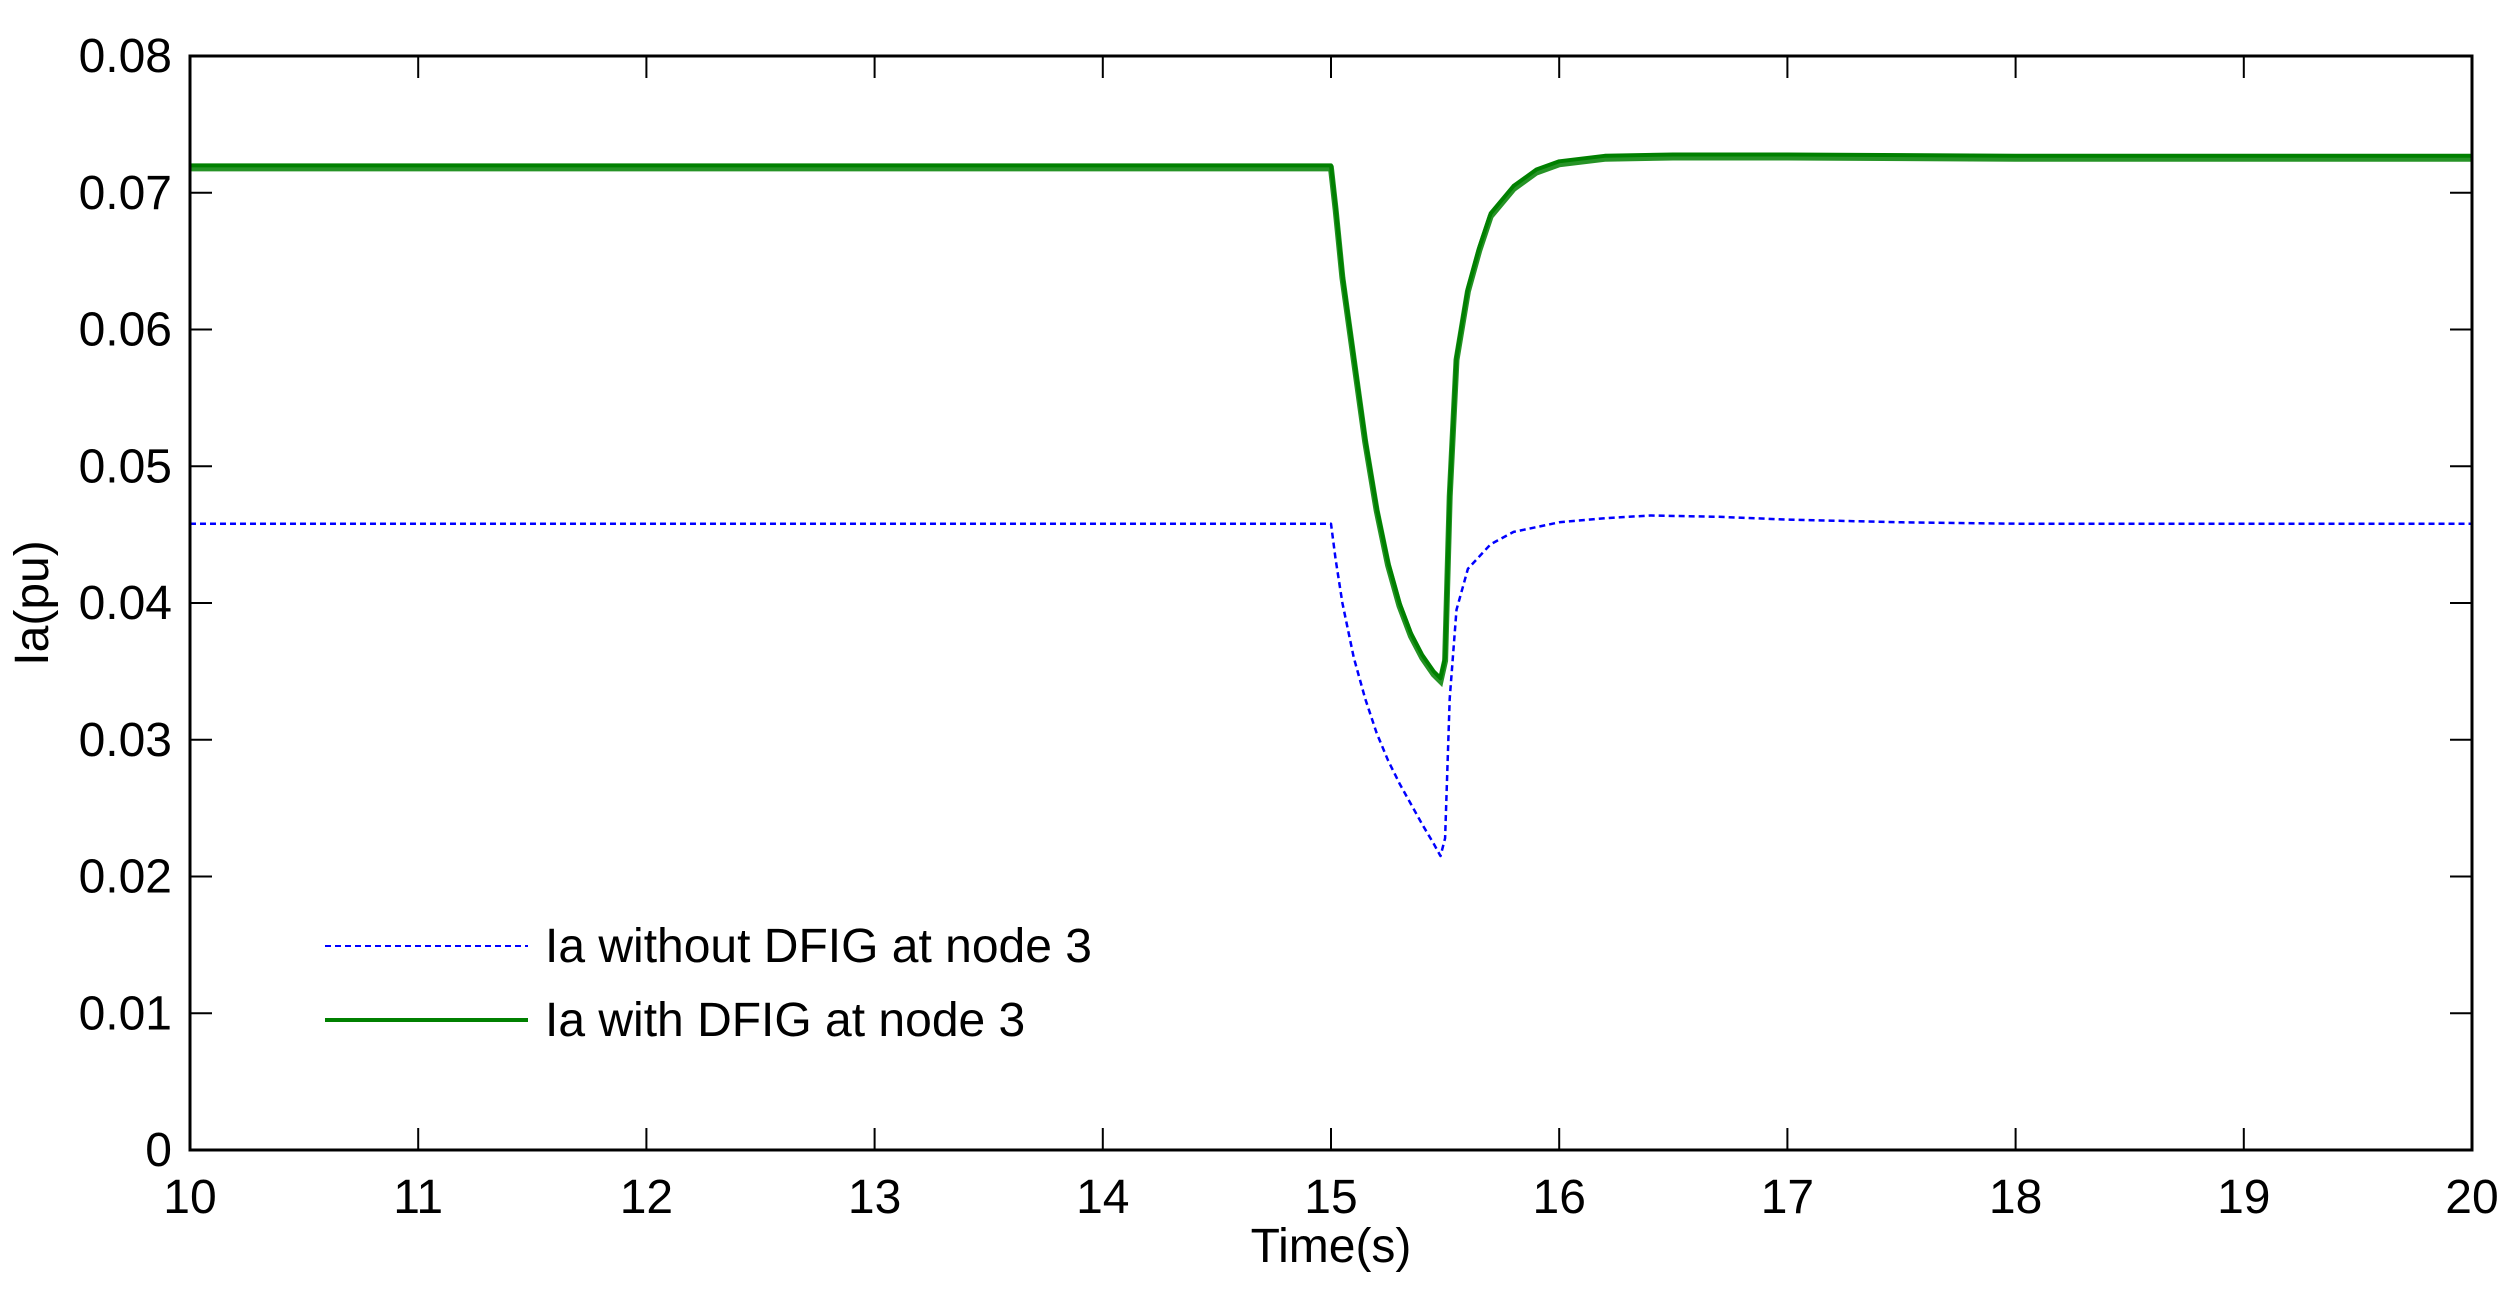 The image size is (2513, 1297). I want to click on x-axis-label: Time(s), so click(1331, 1246).